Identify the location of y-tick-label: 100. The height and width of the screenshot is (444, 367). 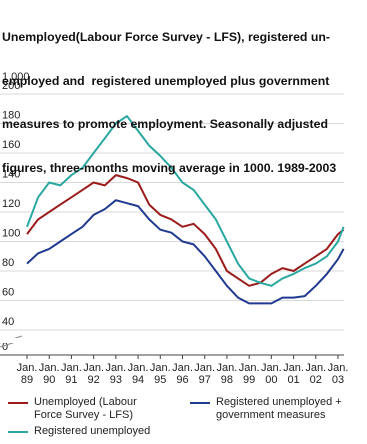
(11, 233).